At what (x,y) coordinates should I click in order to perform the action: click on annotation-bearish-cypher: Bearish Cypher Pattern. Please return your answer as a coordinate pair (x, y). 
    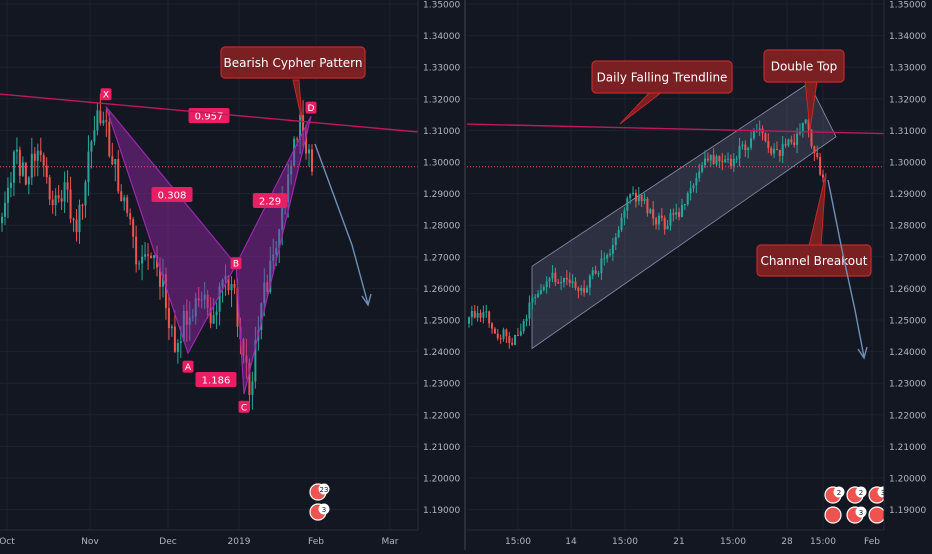
    Looking at the image, I should click on (293, 84).